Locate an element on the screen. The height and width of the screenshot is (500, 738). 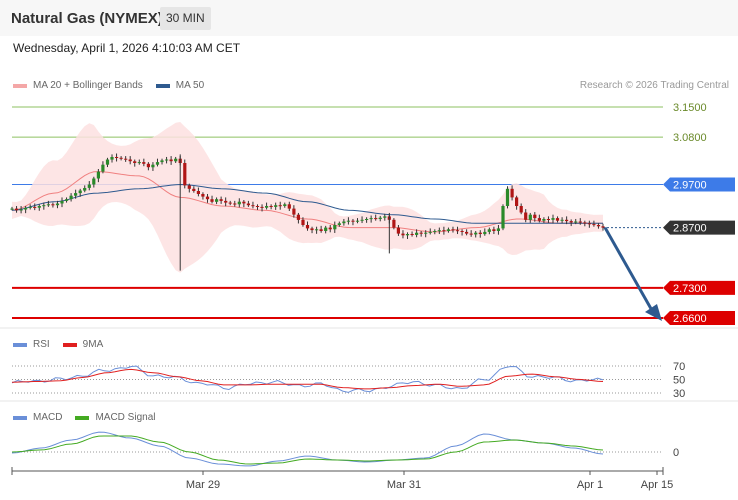
macd-legend: MACD MACD Signal is located at coordinates (84, 417).